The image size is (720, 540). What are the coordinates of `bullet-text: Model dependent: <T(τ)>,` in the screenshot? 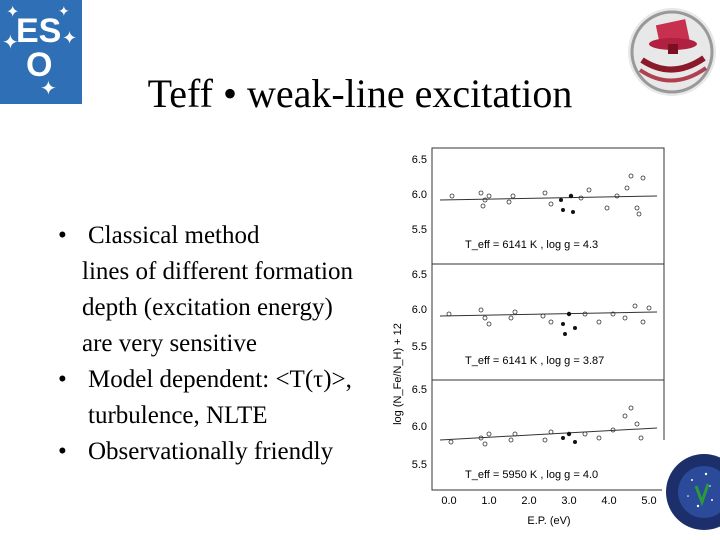 It's located at (220, 379).